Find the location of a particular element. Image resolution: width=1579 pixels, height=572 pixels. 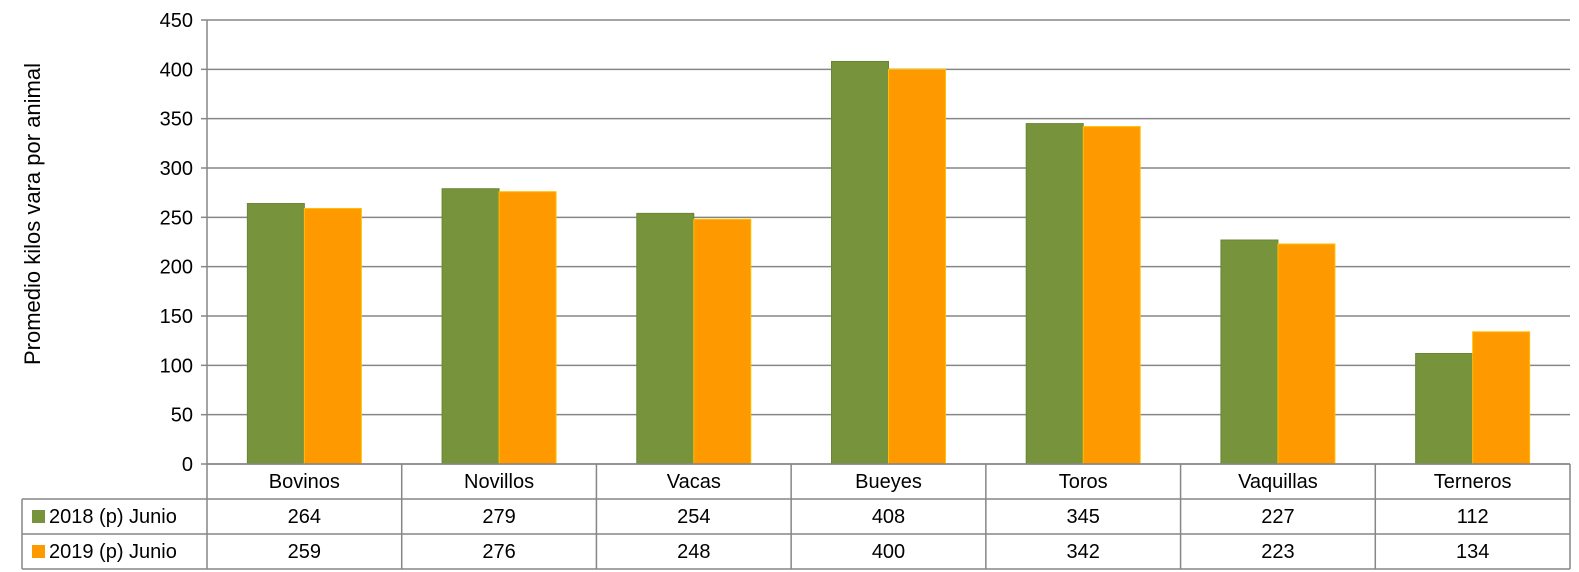

data-label: 279 is located at coordinates (498, 517).